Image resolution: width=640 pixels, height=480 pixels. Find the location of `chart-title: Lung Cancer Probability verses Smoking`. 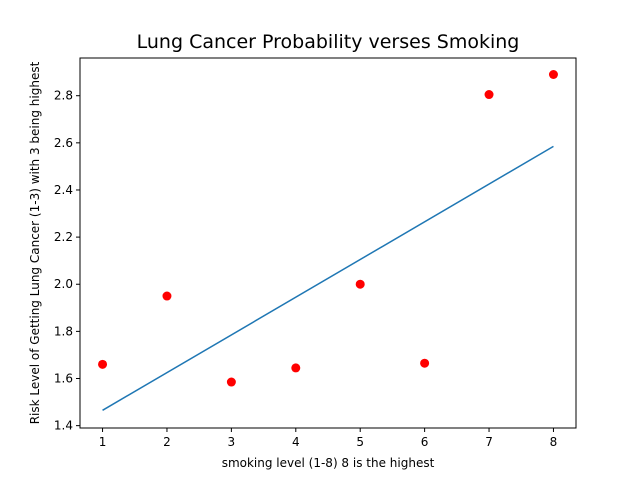

chart-title: Lung Cancer Probability verses Smoking is located at coordinates (328, 42).